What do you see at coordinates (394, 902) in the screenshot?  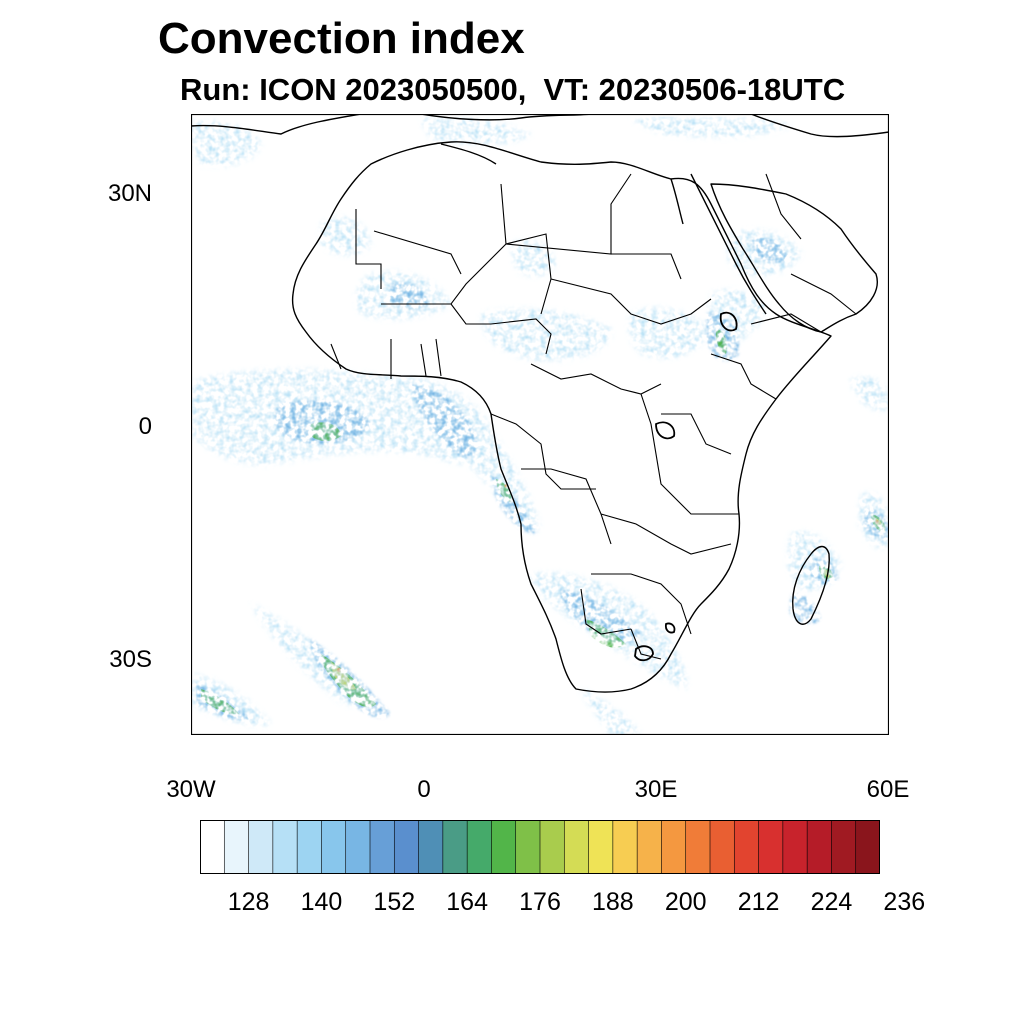 I see `colorbar-tick-label: 152` at bounding box center [394, 902].